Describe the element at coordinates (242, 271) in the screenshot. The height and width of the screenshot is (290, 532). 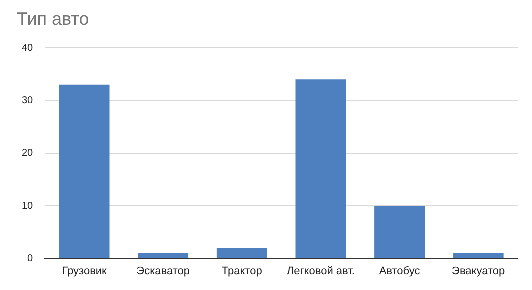
I see `x-tick-label: Трактор` at that location.